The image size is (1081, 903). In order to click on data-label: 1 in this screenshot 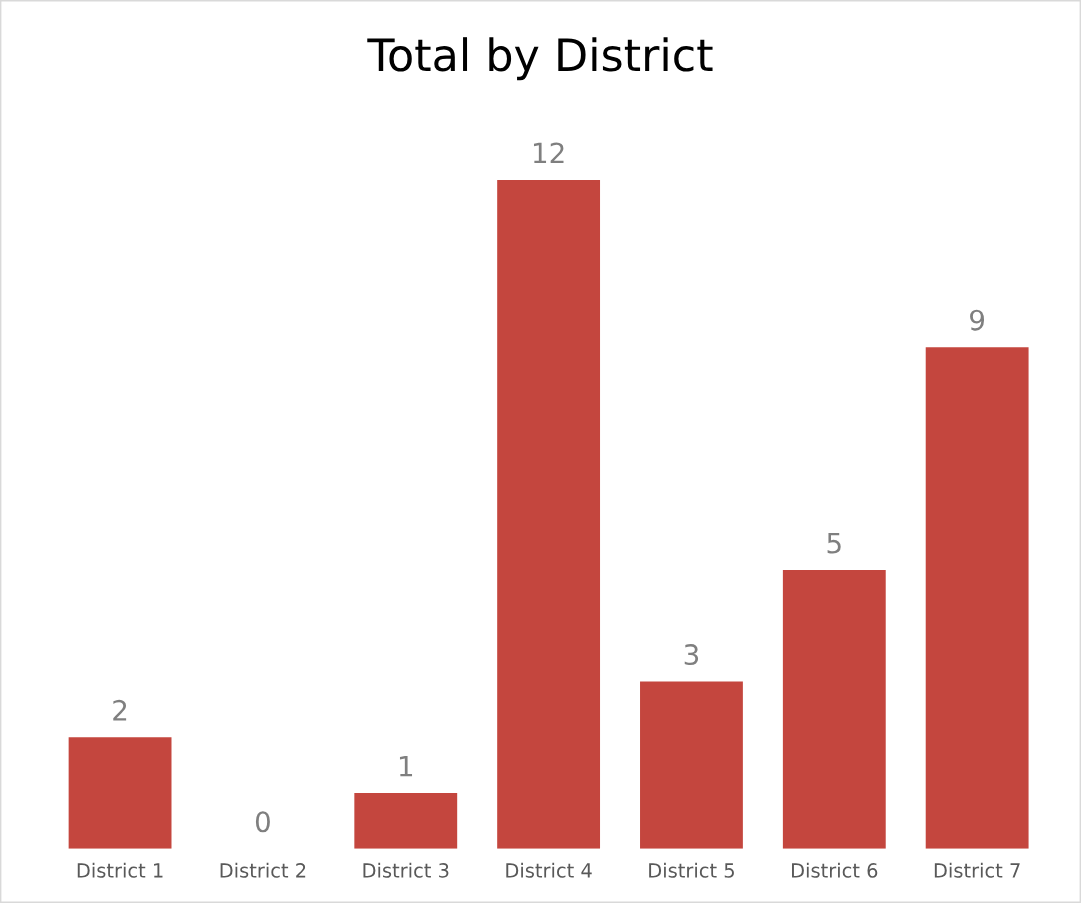, I will do `click(406, 766)`.